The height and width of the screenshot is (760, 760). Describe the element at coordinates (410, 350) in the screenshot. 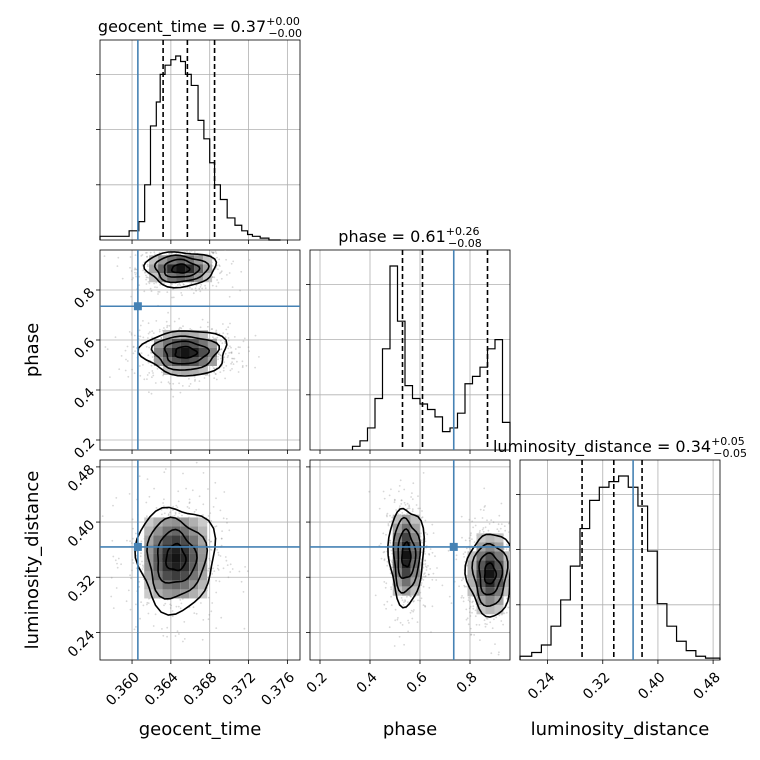

I see `hist-grid-phase` at that location.